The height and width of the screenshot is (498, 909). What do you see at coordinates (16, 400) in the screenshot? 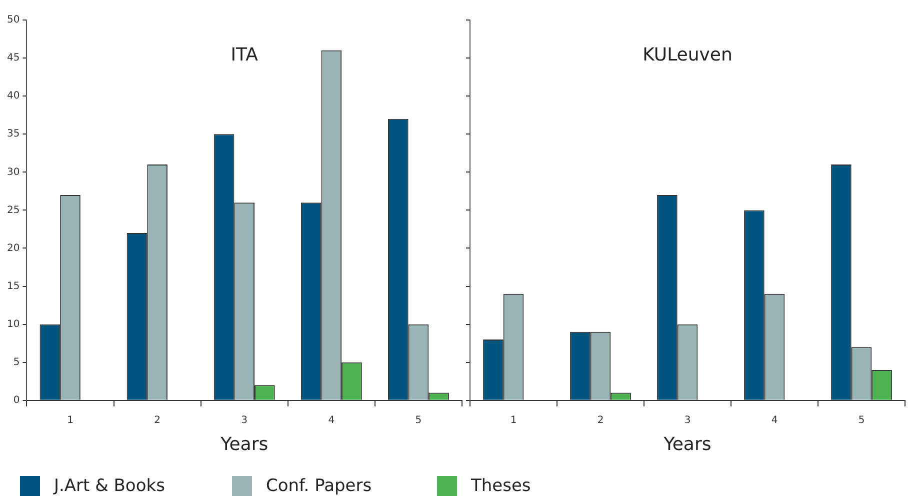
I see `y-tick-label: 0` at bounding box center [16, 400].